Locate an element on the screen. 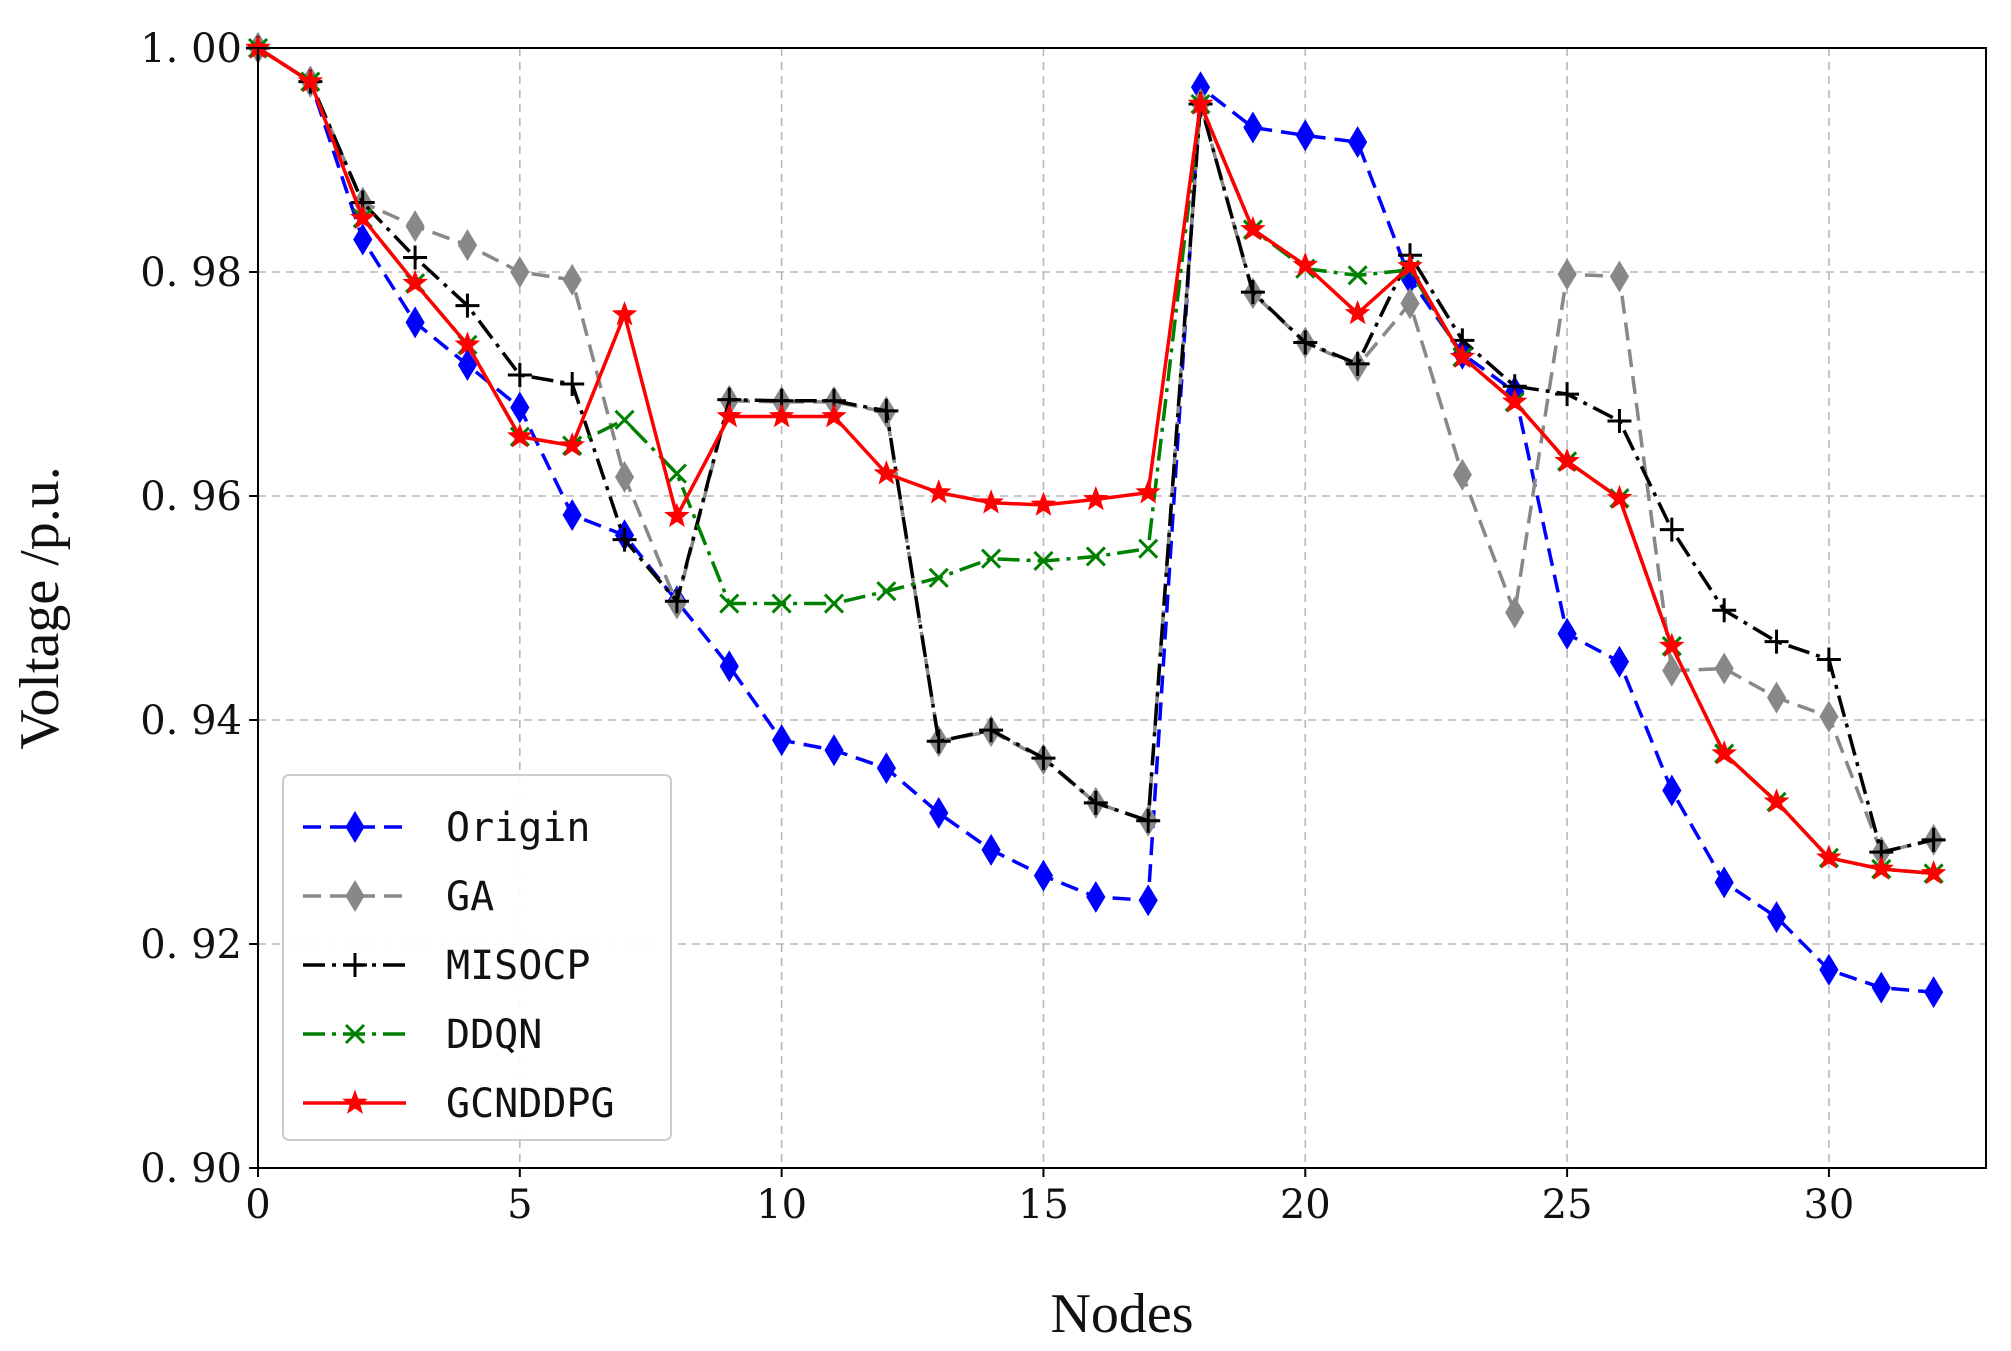  legend-label-misocp: MISOCP is located at coordinates (518, 966).